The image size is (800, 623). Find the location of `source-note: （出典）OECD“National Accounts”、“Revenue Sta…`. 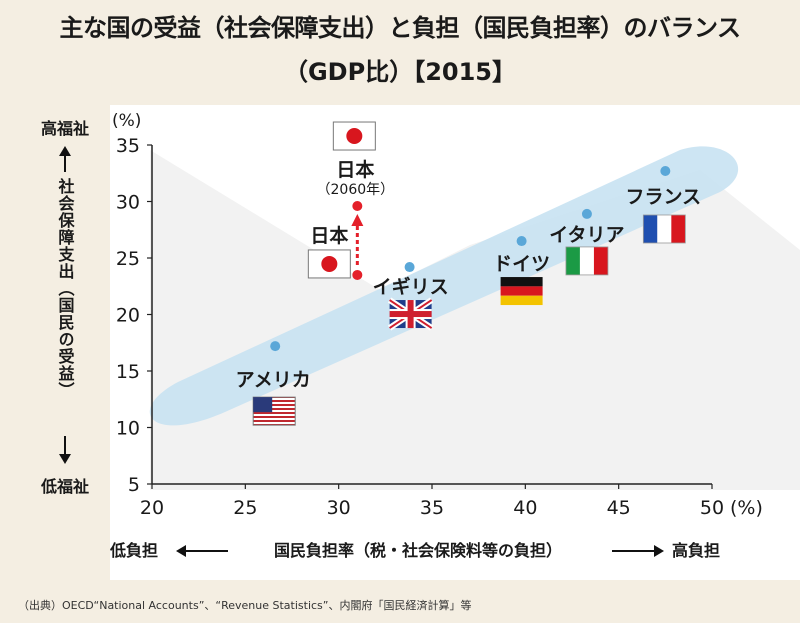

source-note: （出典）OECD“National Accounts”、“Revenue Sta… is located at coordinates (245, 605).